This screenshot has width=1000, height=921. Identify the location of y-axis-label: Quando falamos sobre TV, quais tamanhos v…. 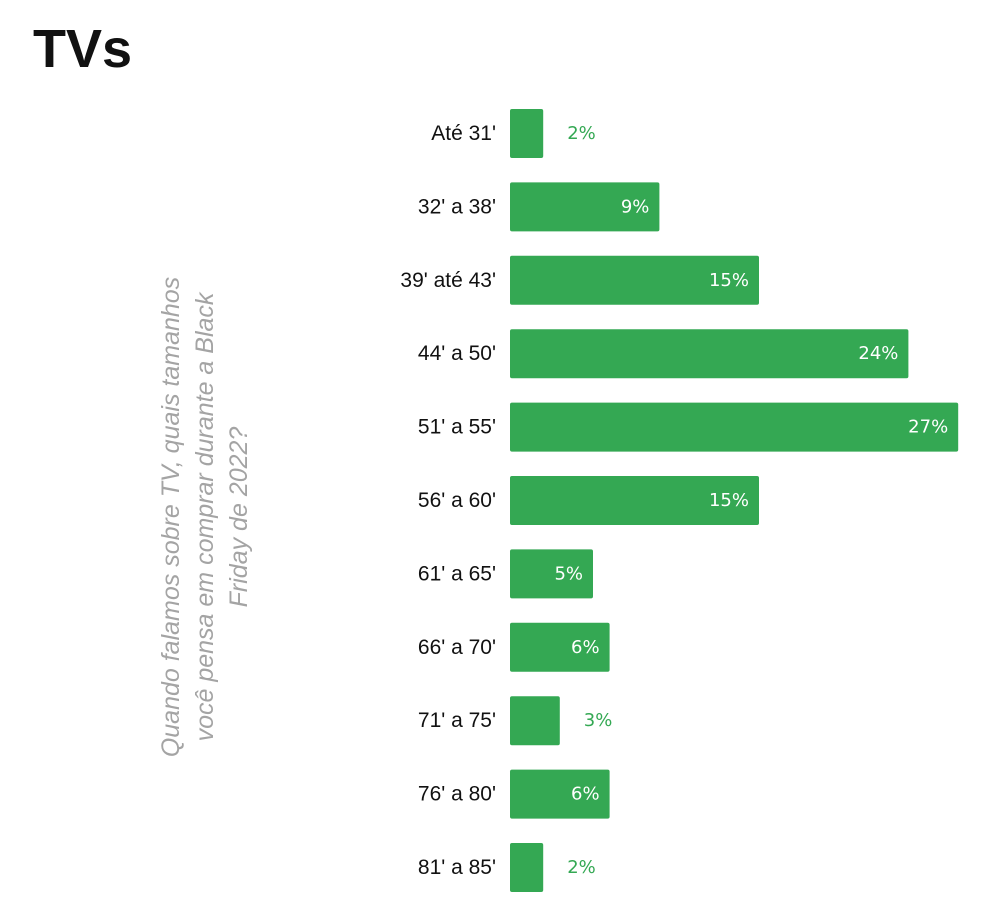
(205, 517).